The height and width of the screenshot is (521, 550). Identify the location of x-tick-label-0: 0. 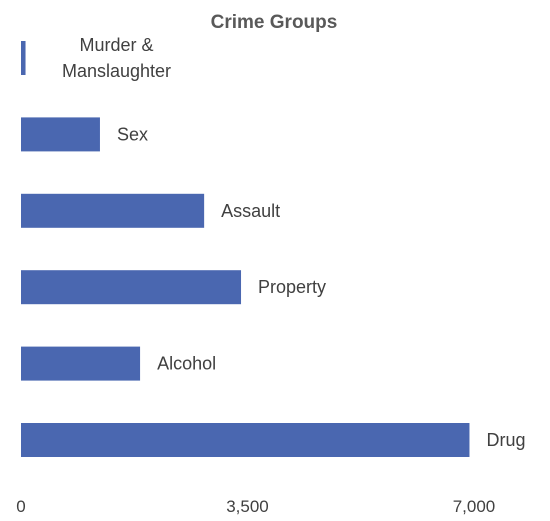
(20, 506).